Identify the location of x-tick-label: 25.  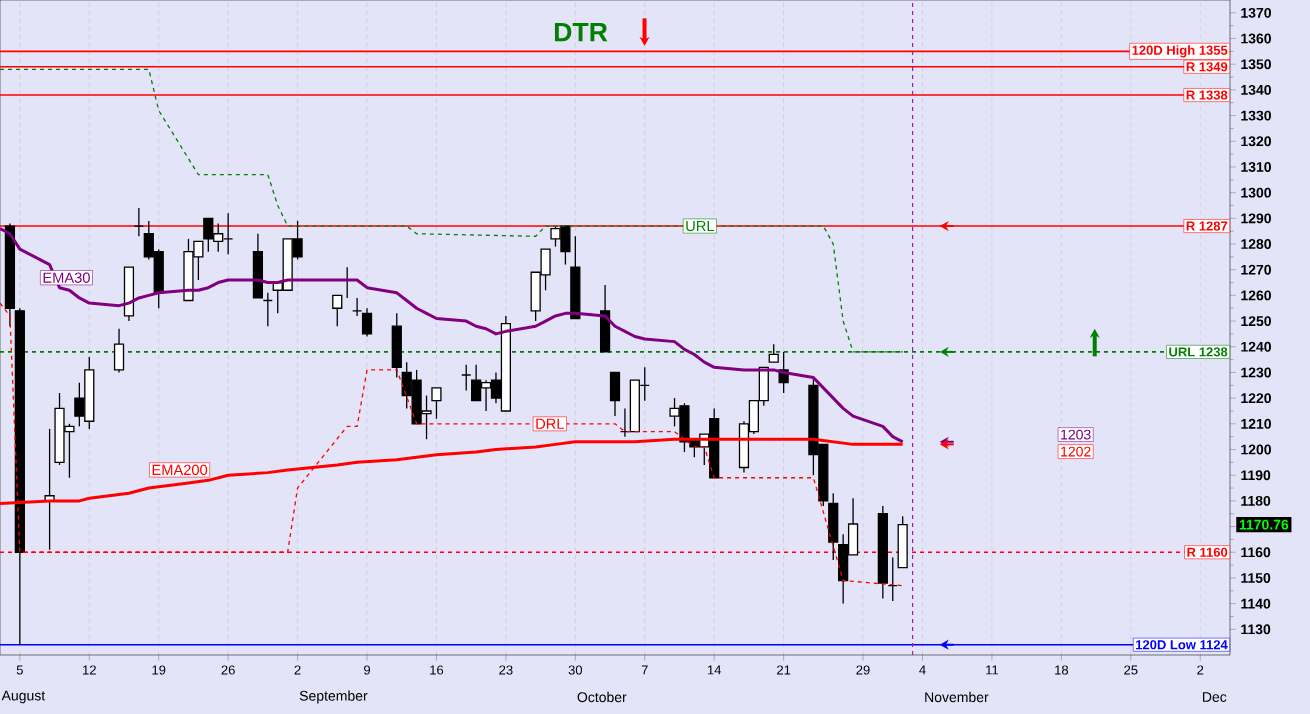
(1131, 670).